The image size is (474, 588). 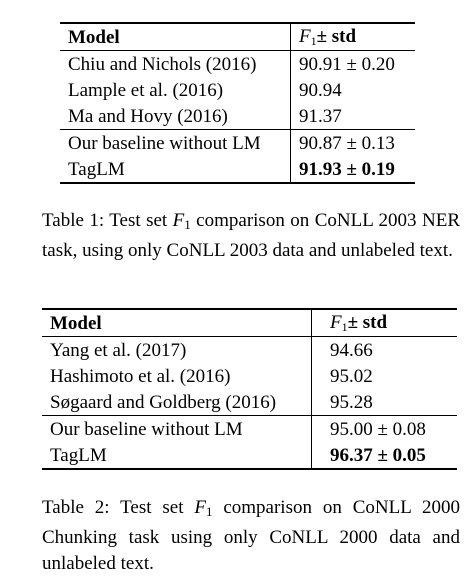 I want to click on table-row: Our baseline without LM 95.00 ± 0.08, so click(x=249, y=428).